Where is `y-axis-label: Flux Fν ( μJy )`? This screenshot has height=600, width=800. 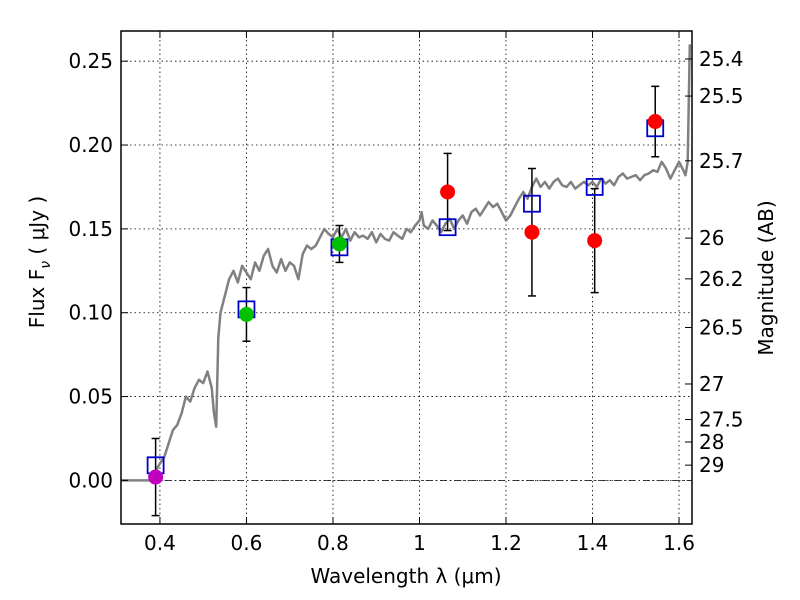
y-axis-label: Flux Fν ( μJy ) is located at coordinates (39, 262).